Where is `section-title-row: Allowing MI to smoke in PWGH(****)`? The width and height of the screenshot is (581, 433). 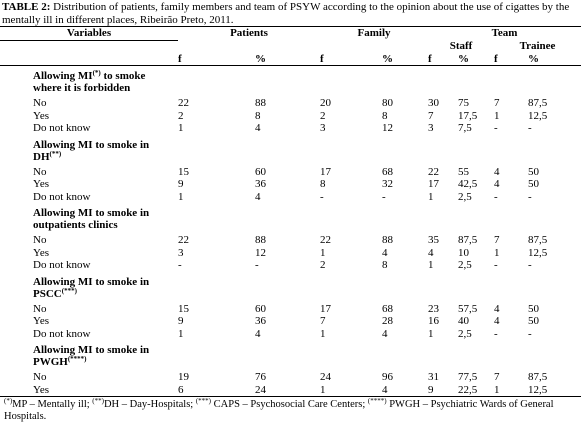
section-title-row: Allowing MI to smoke in PWGH(****) is located at coordinates (290, 355).